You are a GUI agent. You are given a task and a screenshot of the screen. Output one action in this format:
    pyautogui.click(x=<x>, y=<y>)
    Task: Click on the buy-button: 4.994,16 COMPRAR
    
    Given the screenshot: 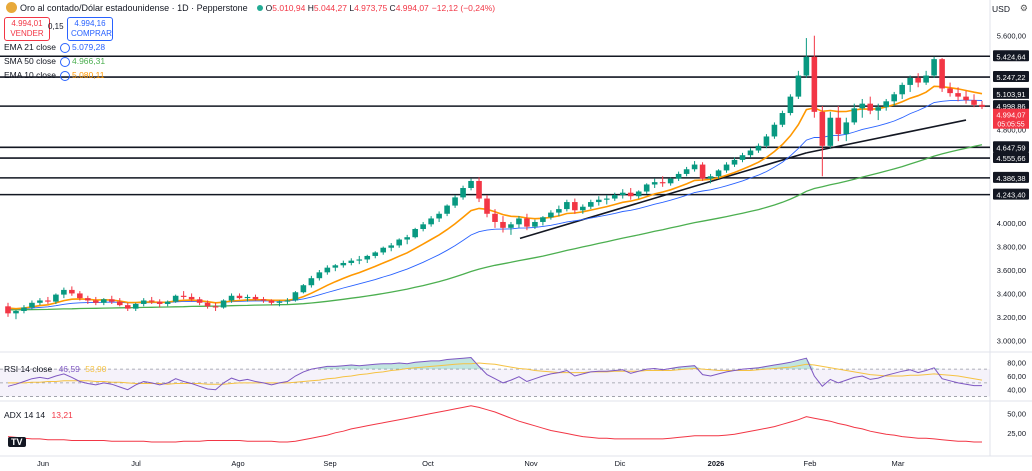 What is the action you would take?
    pyautogui.click(x=90, y=29)
    